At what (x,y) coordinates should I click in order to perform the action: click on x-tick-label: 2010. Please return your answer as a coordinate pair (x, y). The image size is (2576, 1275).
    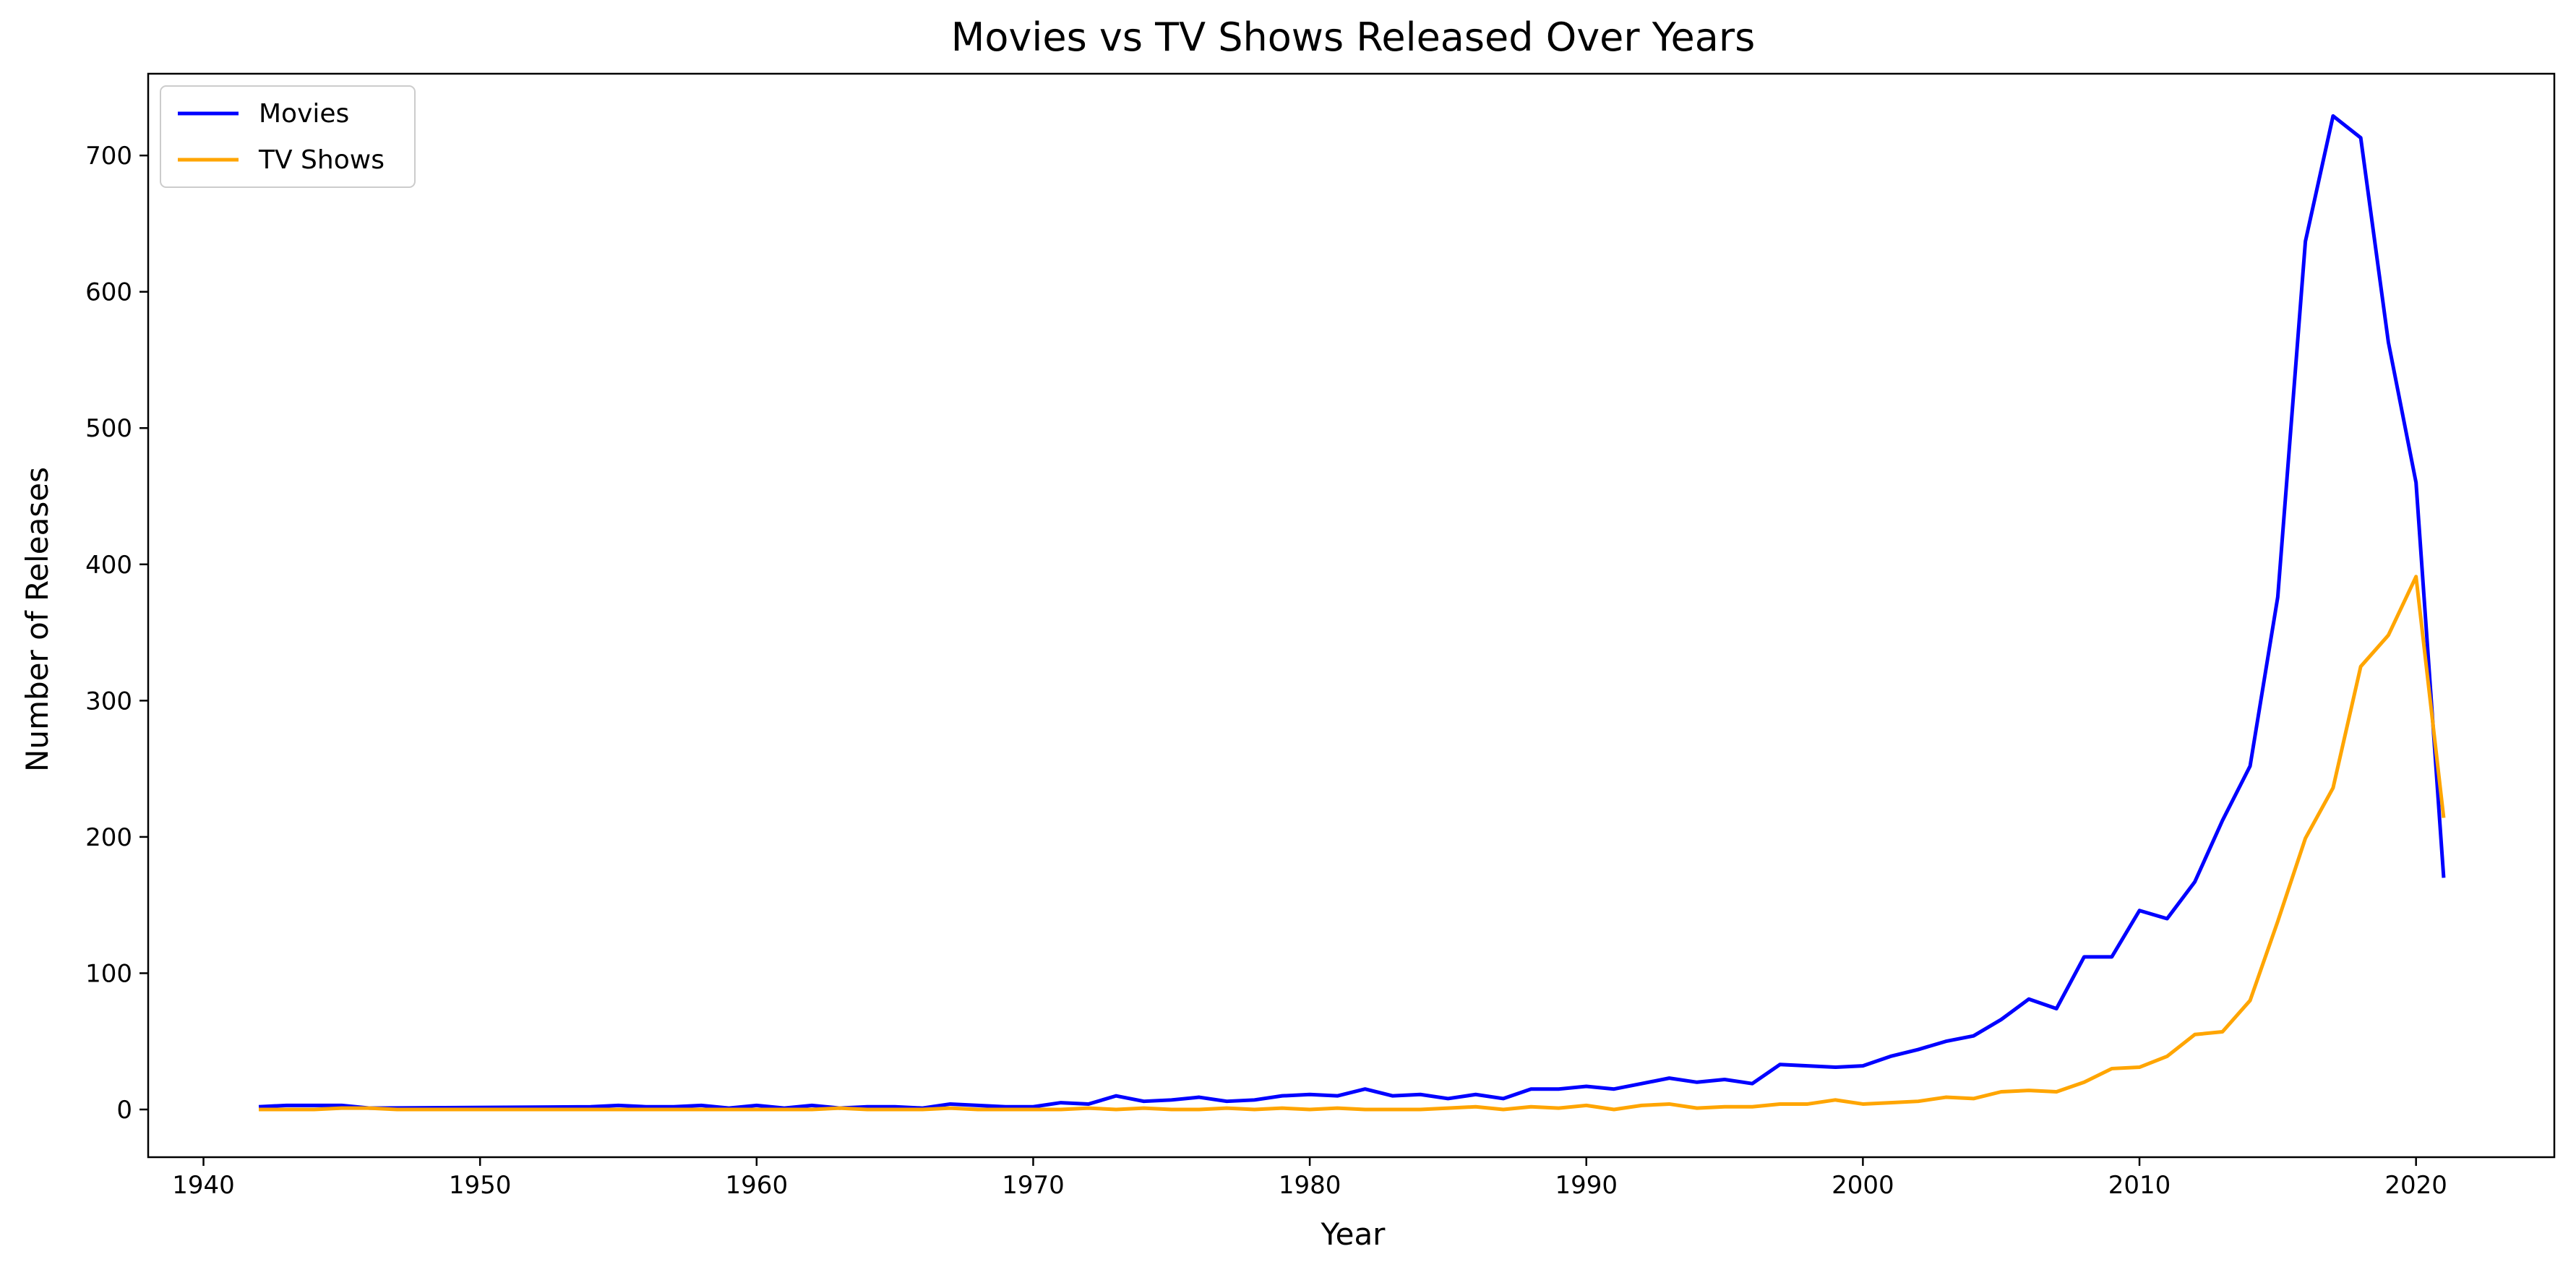
    Looking at the image, I should click on (2140, 1185).